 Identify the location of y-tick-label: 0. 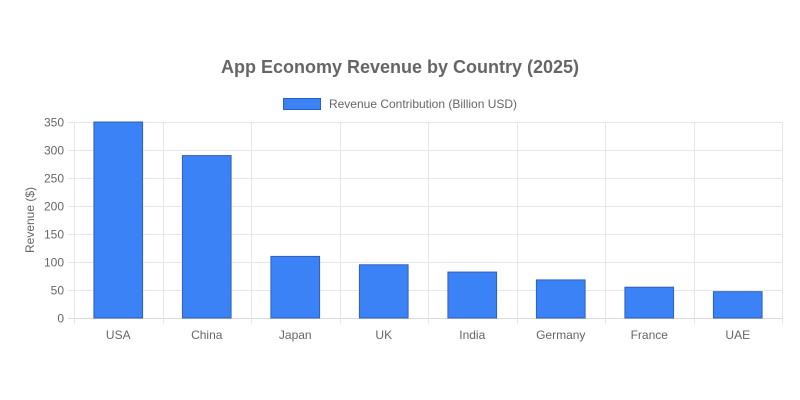
(60, 319).